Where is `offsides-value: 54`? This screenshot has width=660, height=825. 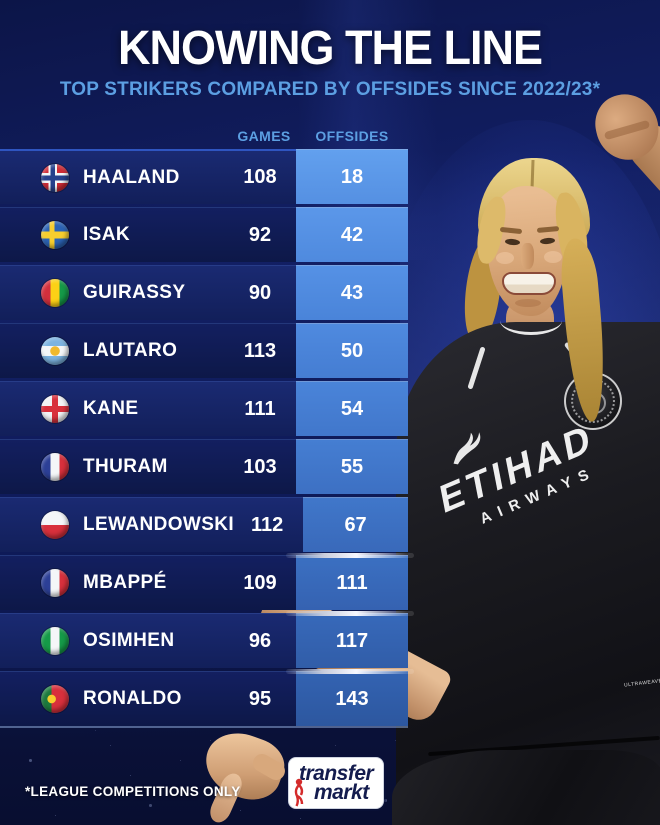
offsides-value: 54 is located at coordinates (352, 408).